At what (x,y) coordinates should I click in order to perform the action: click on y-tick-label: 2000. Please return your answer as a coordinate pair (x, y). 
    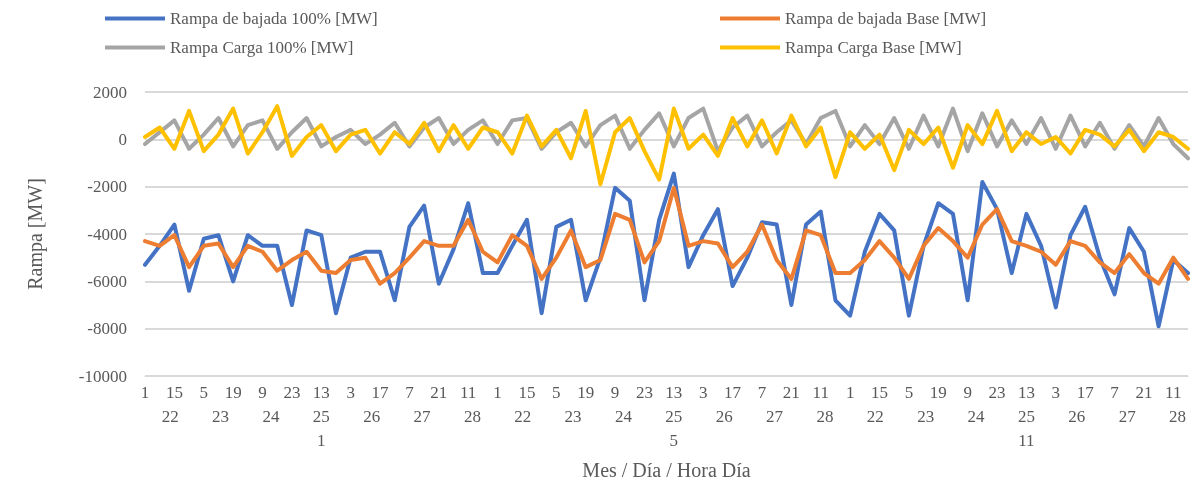
    Looking at the image, I should click on (110, 92).